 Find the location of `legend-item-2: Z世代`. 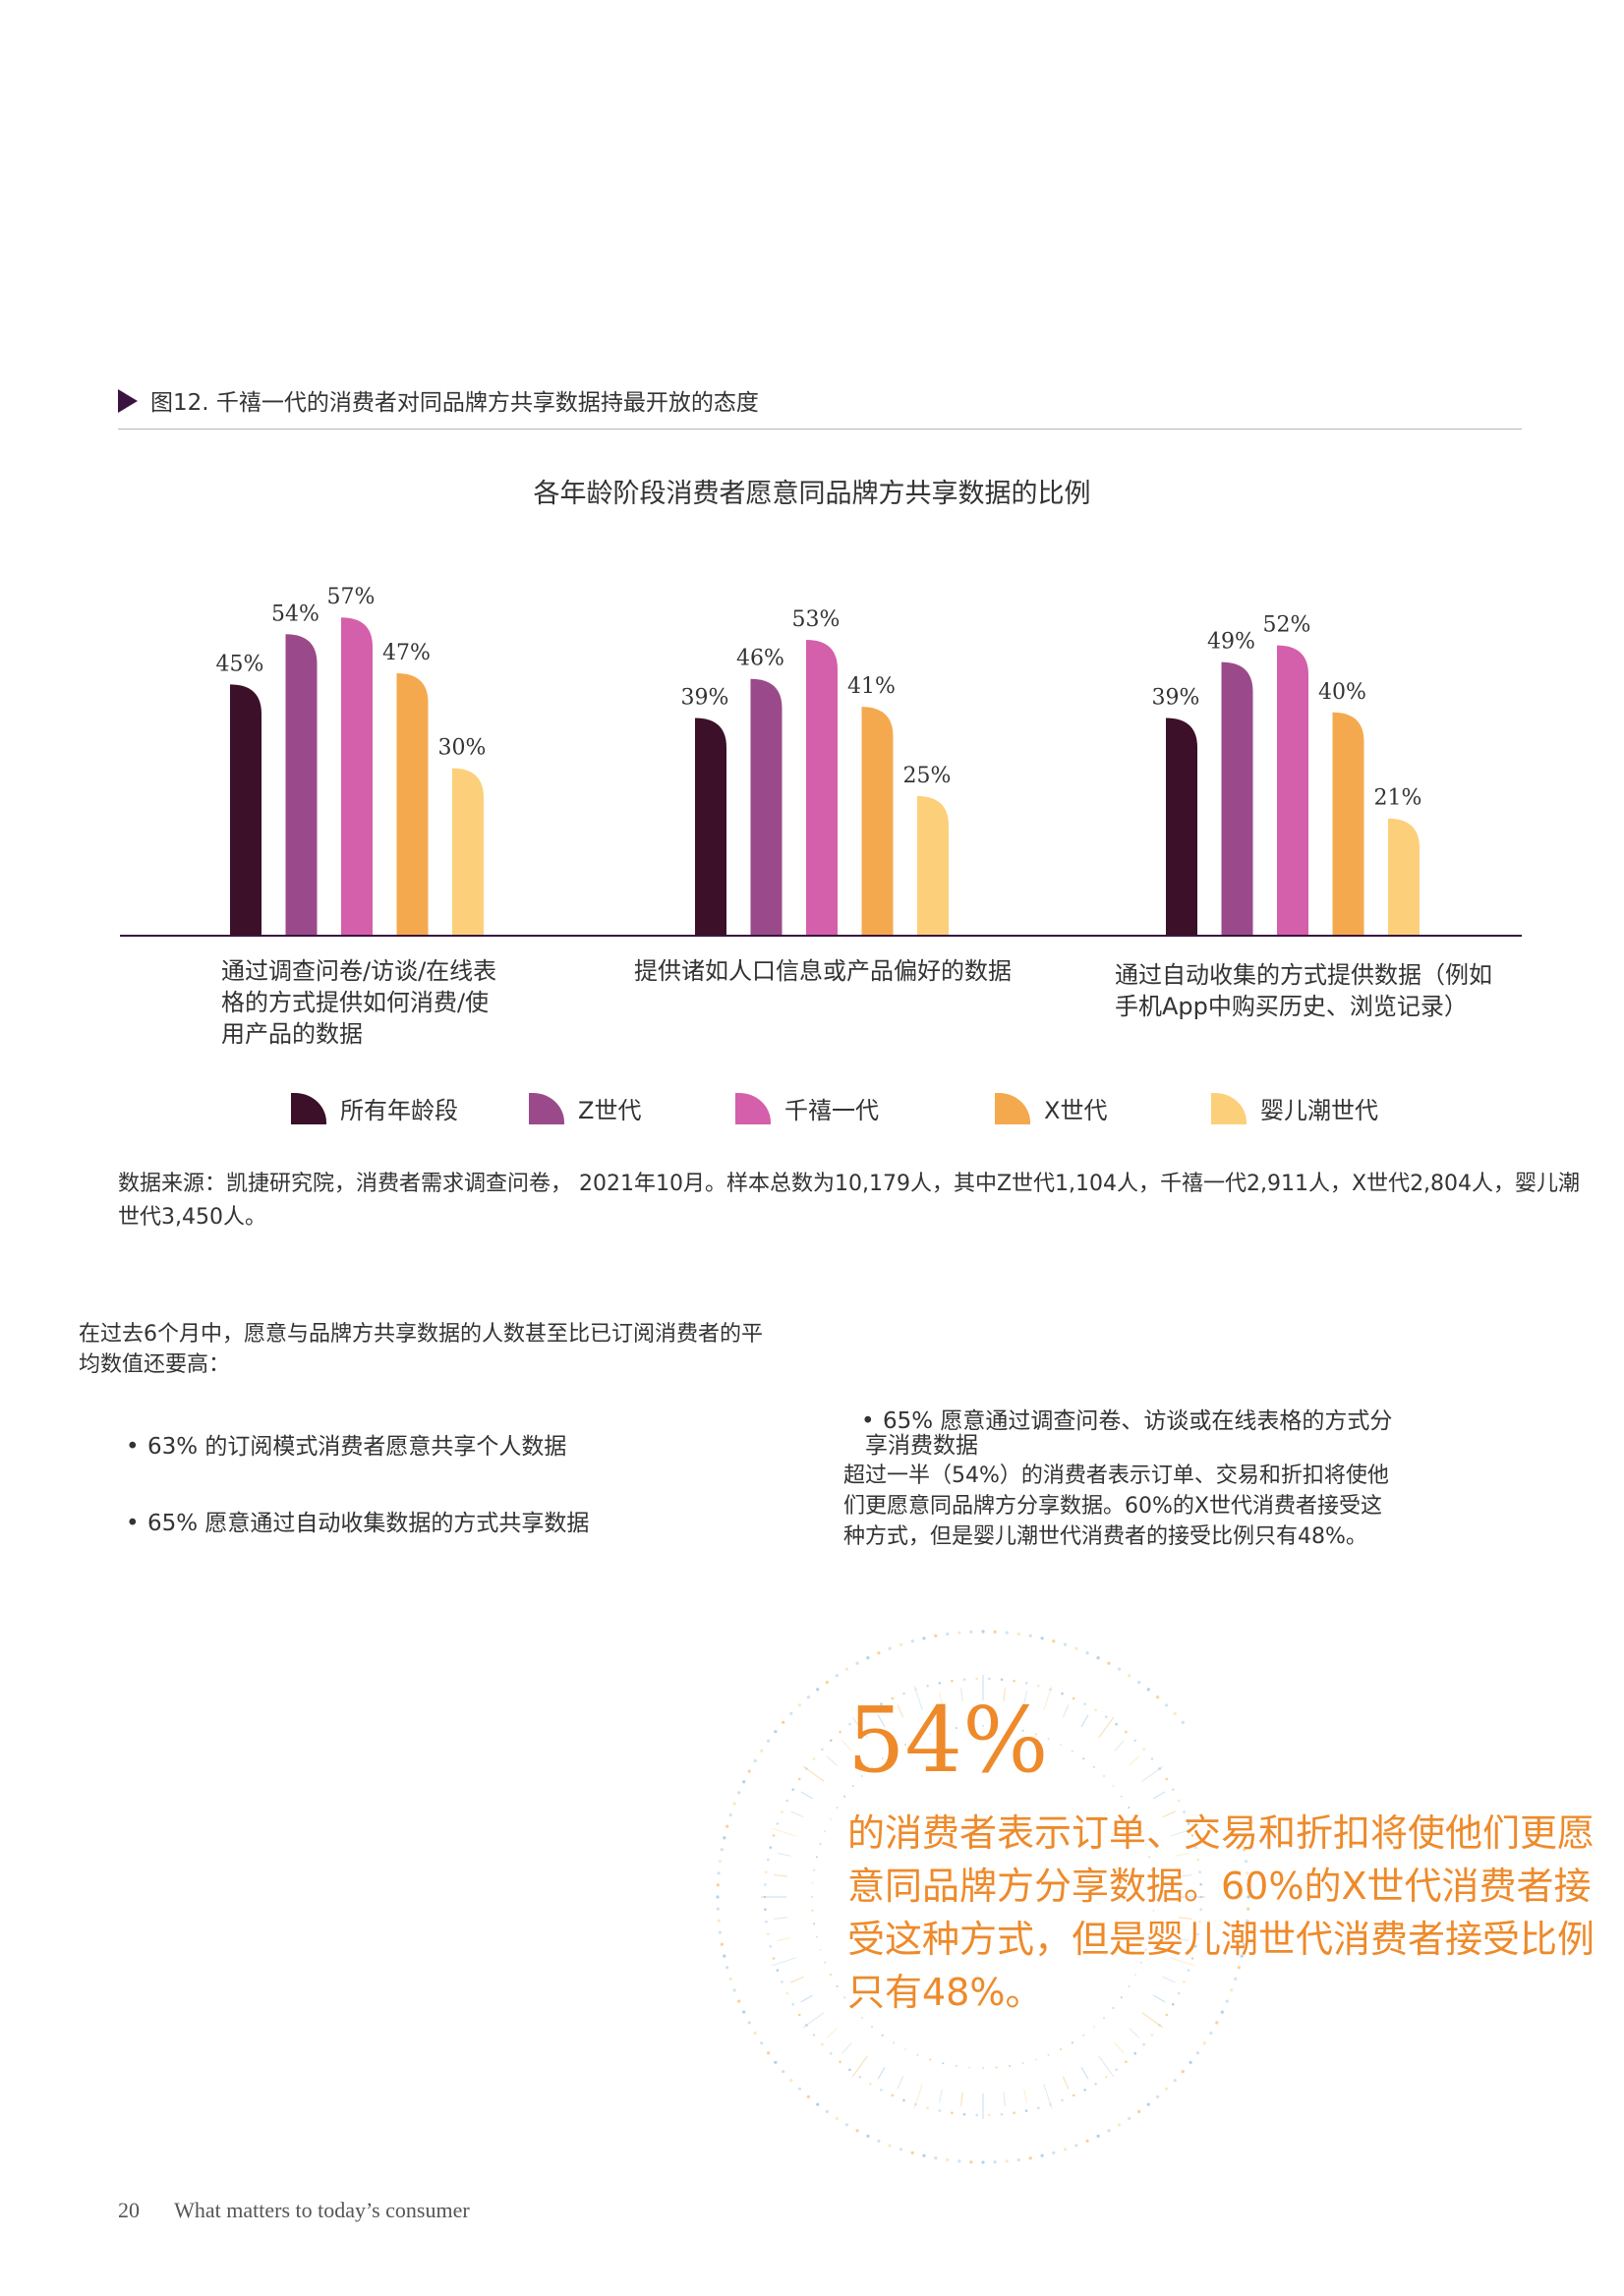

legend-item-2: Z世代 is located at coordinates (585, 1108).